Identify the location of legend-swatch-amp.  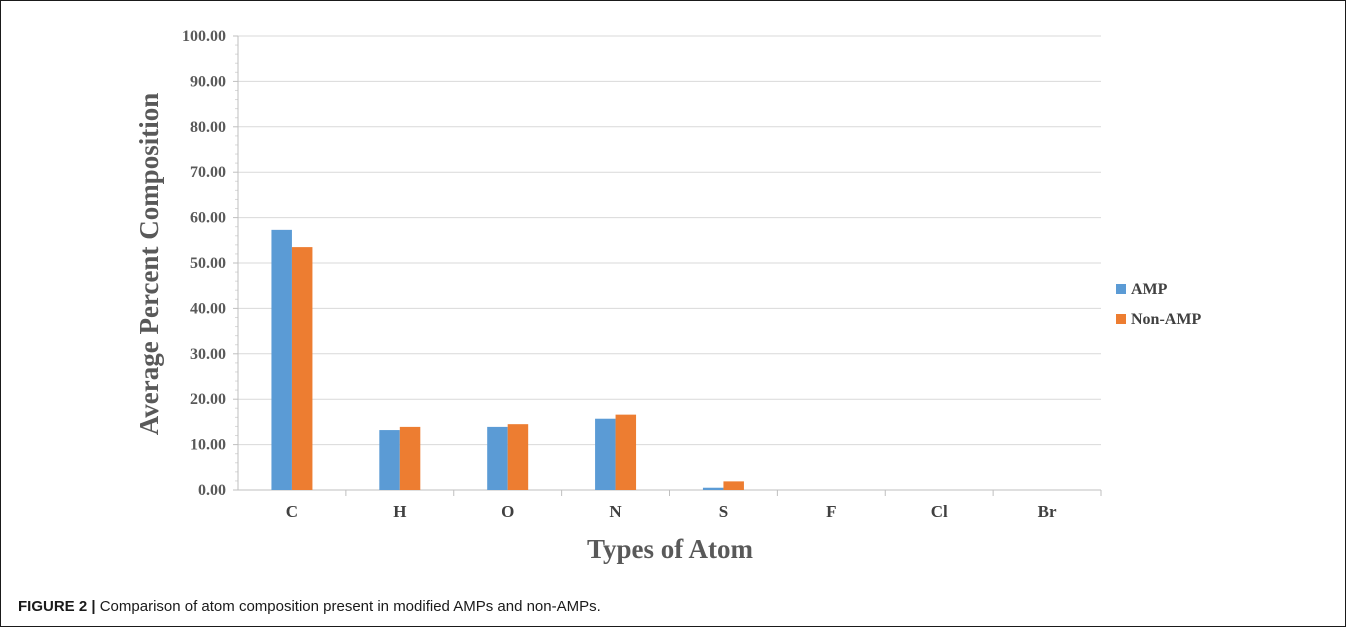
(1121, 289).